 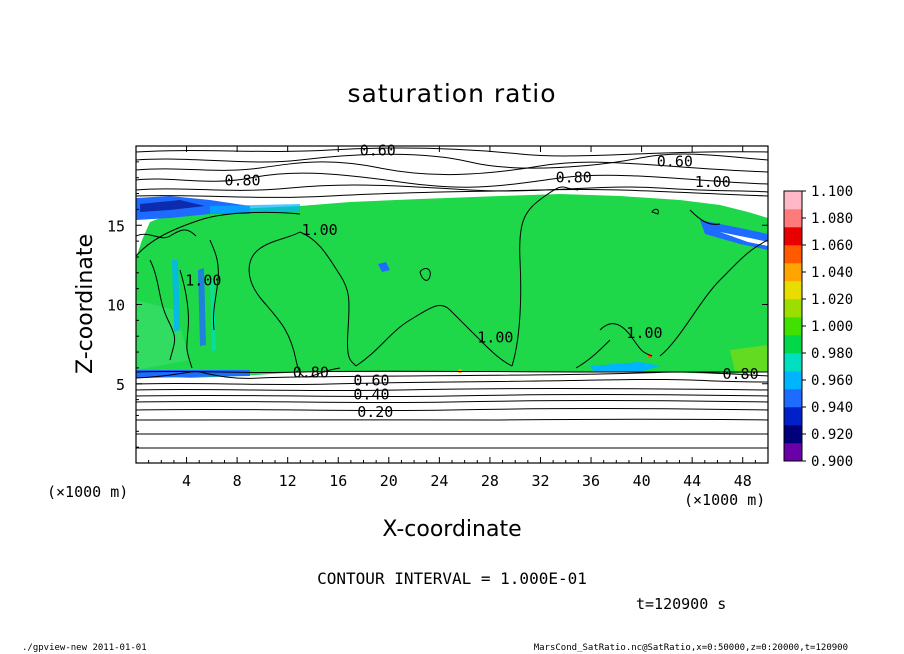 What do you see at coordinates (743, 481) in the screenshot?
I see `x-tick-label: 48` at bounding box center [743, 481].